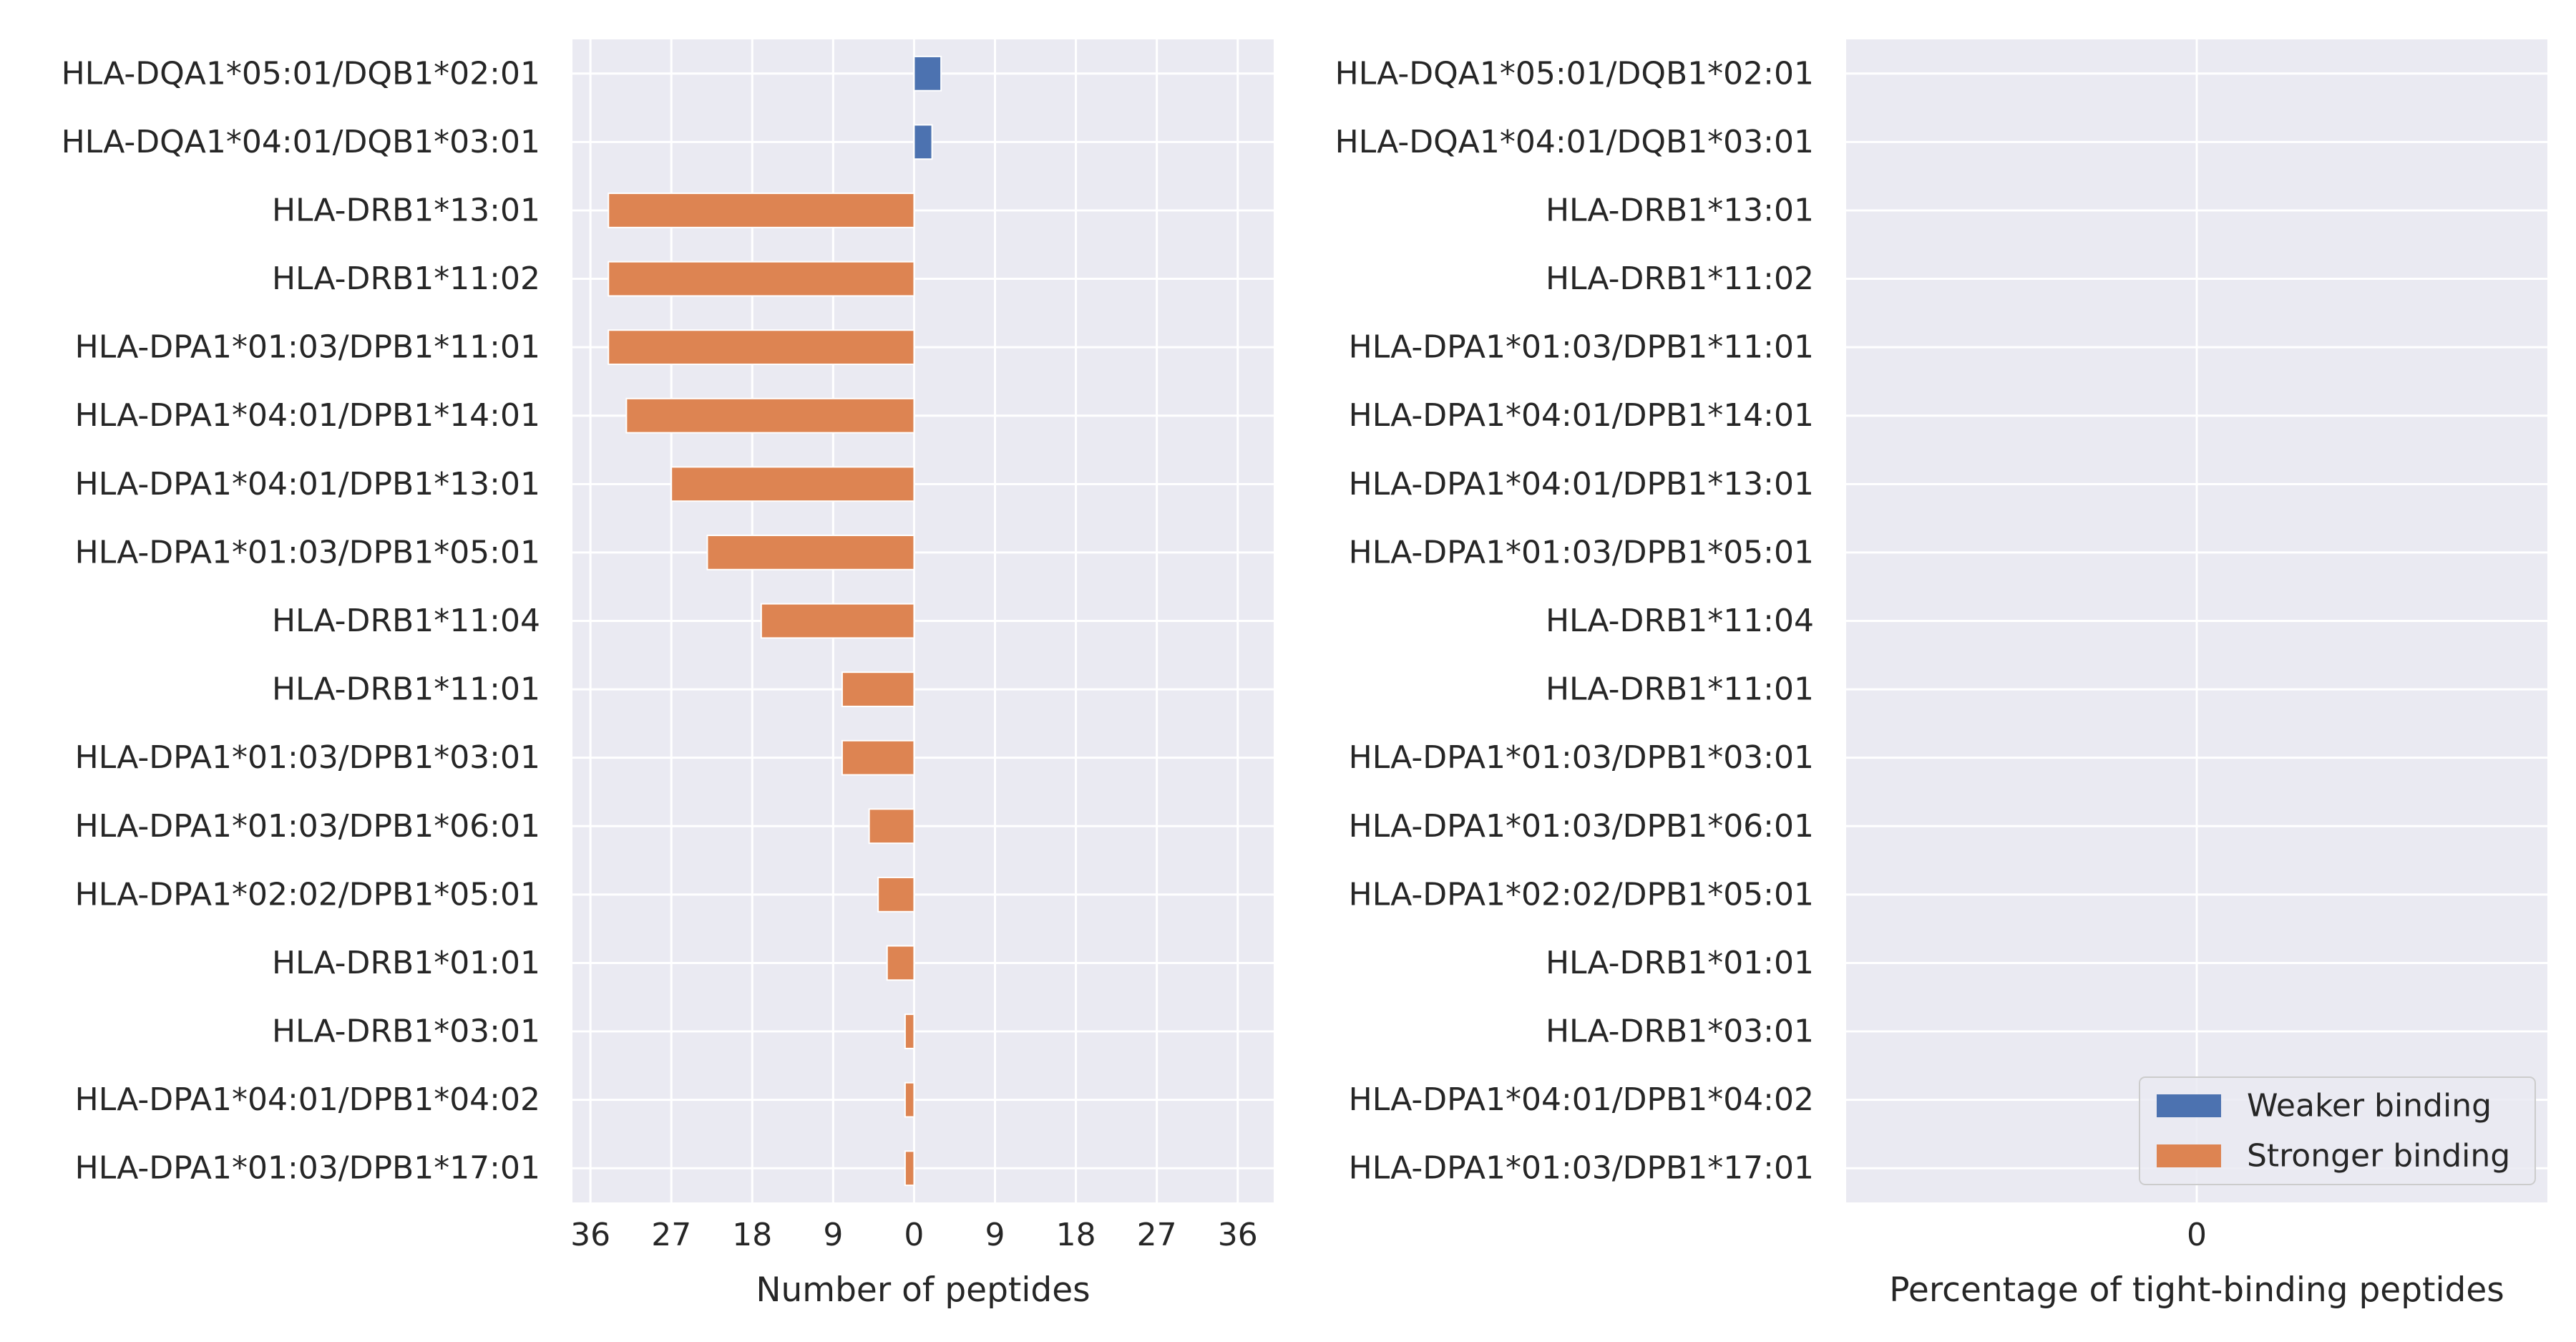  What do you see at coordinates (2369, 1106) in the screenshot?
I see `legend-label: Weaker binding` at bounding box center [2369, 1106].